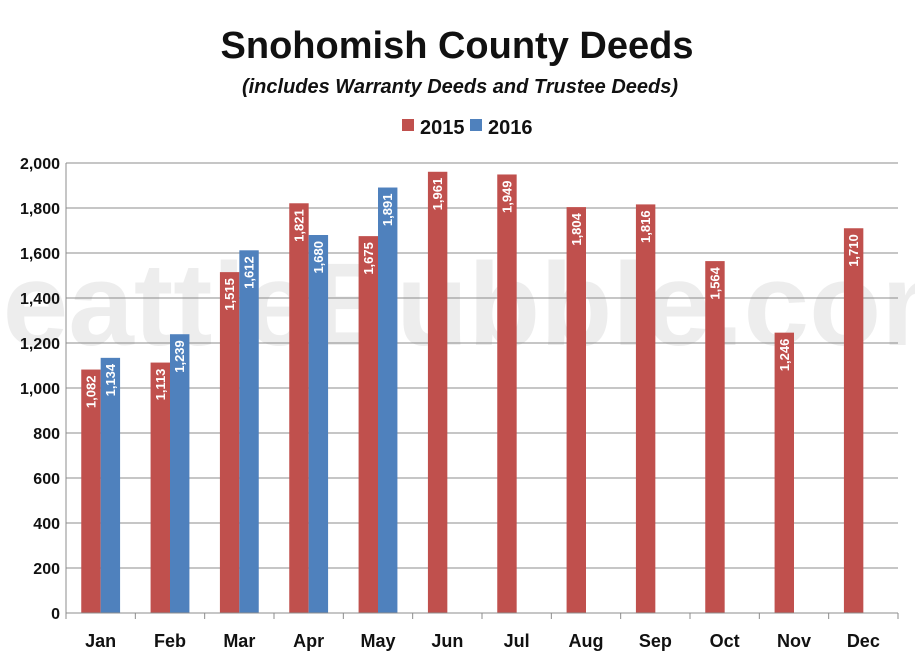 This screenshot has width=915, height=666. What do you see at coordinates (180, 473) in the screenshot?
I see `bar-2016-feb` at bounding box center [180, 473].